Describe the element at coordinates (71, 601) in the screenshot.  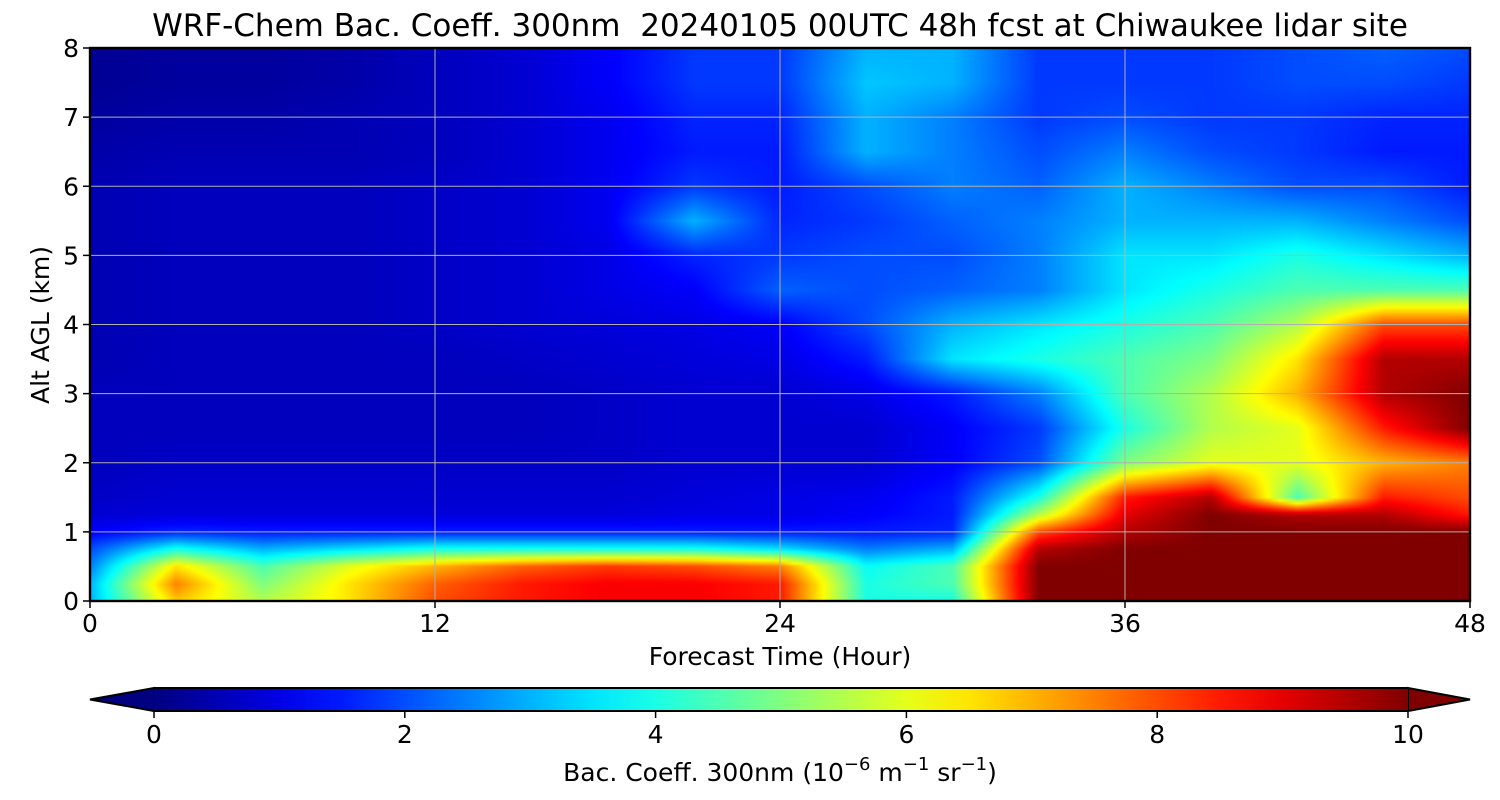
I see `y-tick-label: 0` at that location.